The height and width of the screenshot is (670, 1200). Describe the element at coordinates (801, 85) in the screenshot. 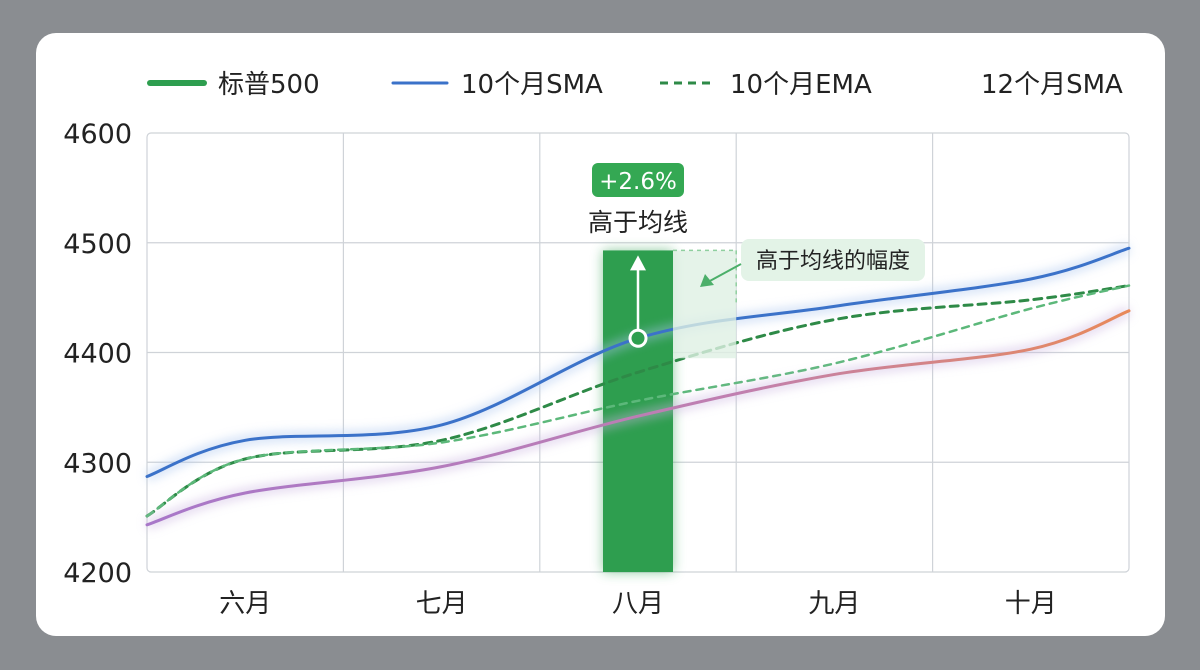

I see `legend-label-ema10: 10个月EMA` at that location.